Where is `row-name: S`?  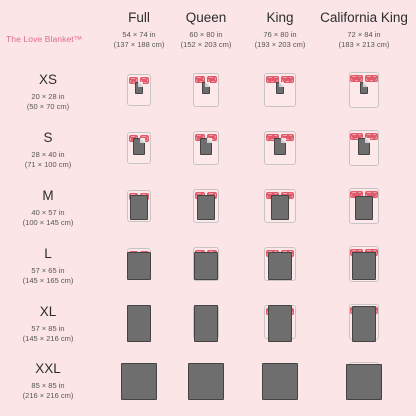
row-name: S is located at coordinates (48, 137).